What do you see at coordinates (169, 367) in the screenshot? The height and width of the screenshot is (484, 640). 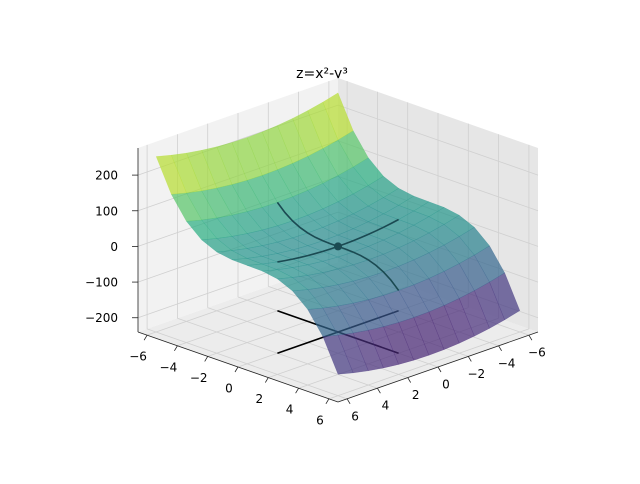 I see `y-tick-label: −4` at bounding box center [169, 367].